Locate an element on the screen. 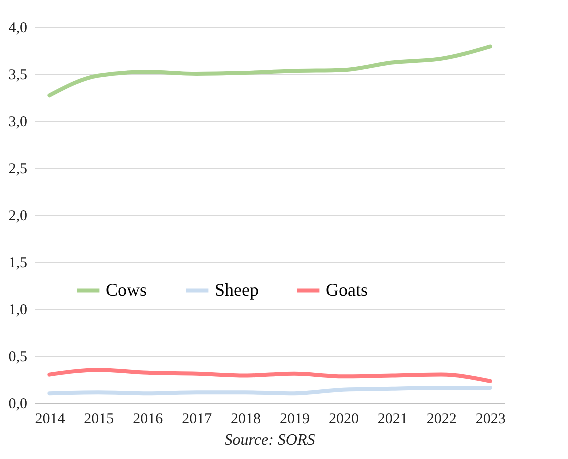  x-tick-label: 2015 is located at coordinates (99, 420).